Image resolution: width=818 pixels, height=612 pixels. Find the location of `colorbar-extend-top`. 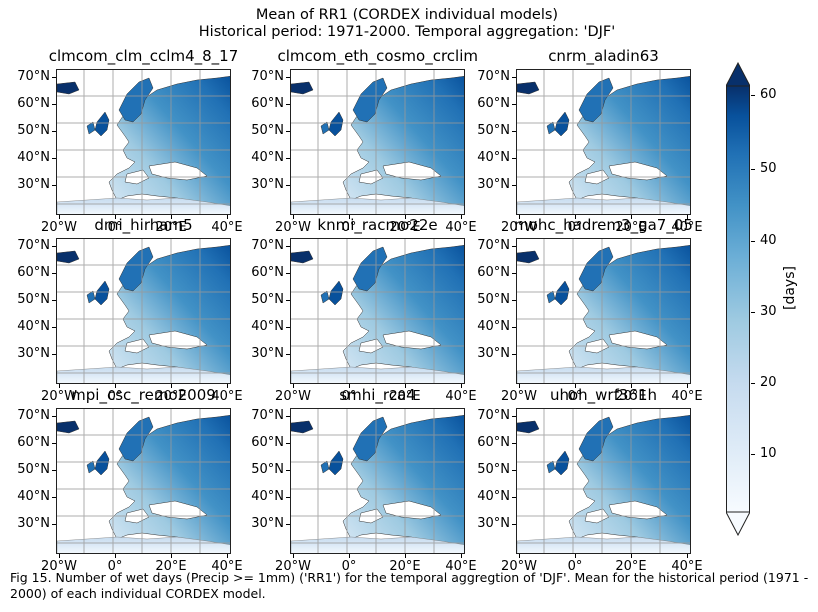

colorbar-extend-top is located at coordinates (738, 74).